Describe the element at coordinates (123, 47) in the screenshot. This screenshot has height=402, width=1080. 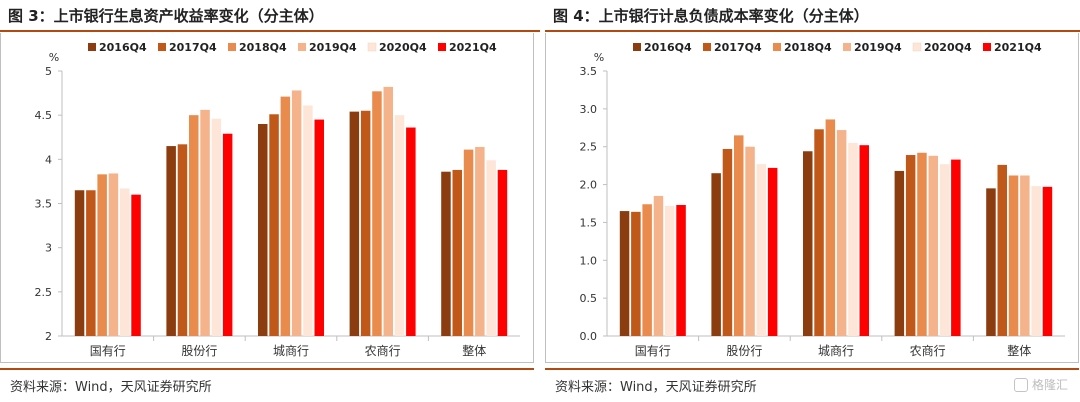
I see `left-legend-label-2016Q4: 2016Q4` at that location.